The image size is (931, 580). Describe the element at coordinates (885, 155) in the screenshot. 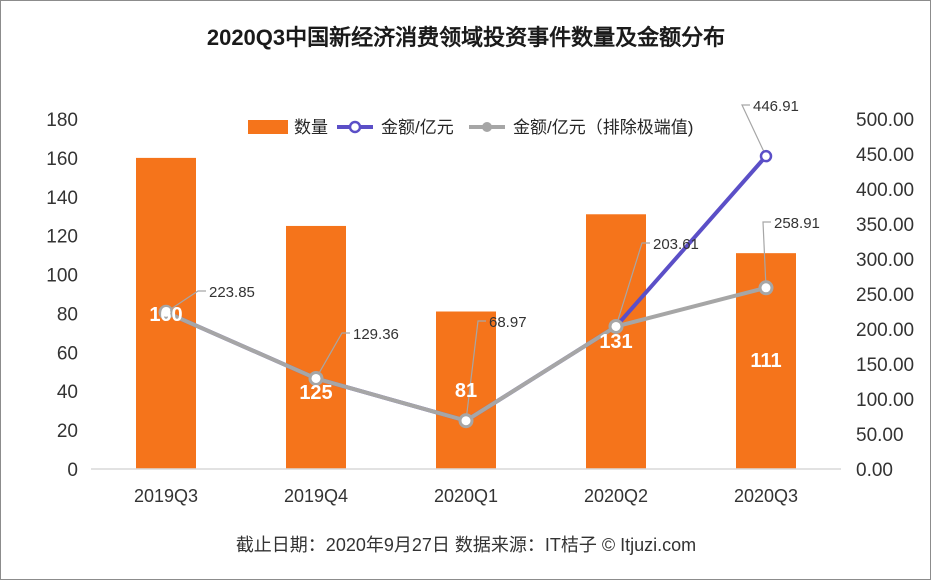

I see `right-tick-label: 450.00` at that location.